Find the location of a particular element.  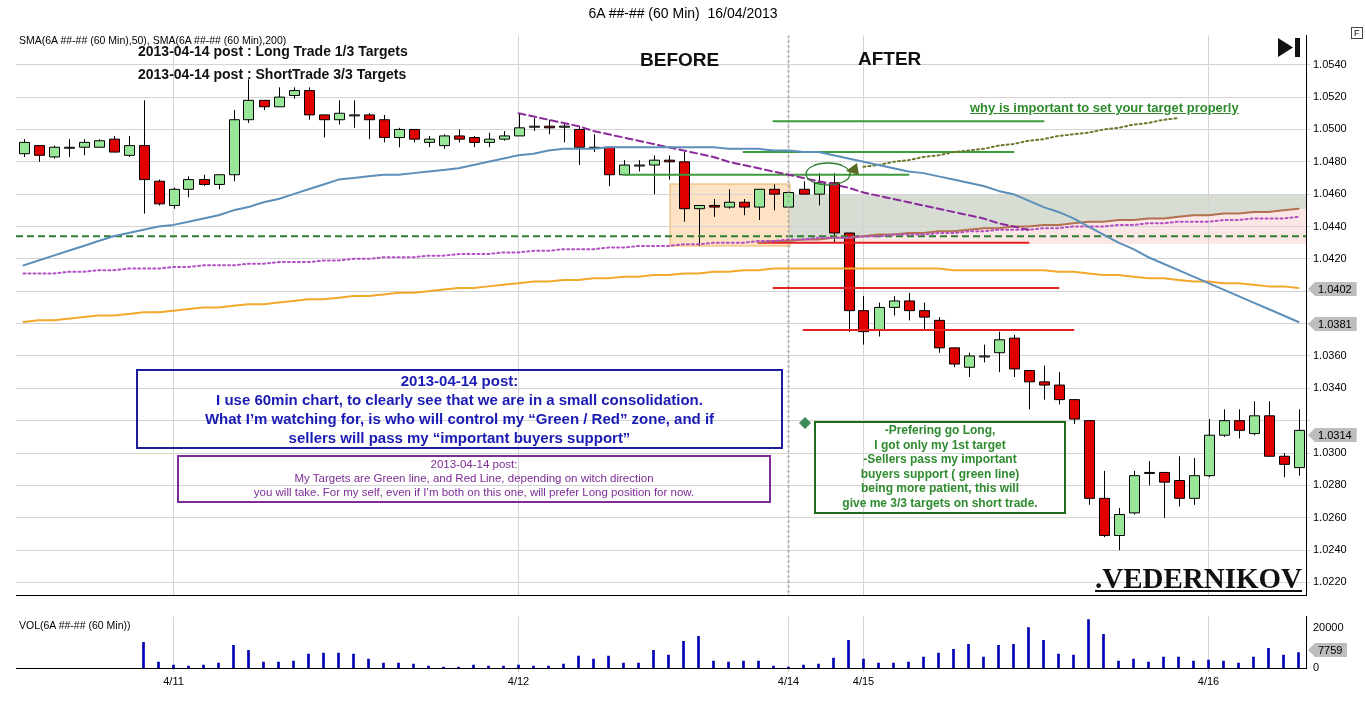

y-tick-label: 1.0500 is located at coordinates (1330, 128).